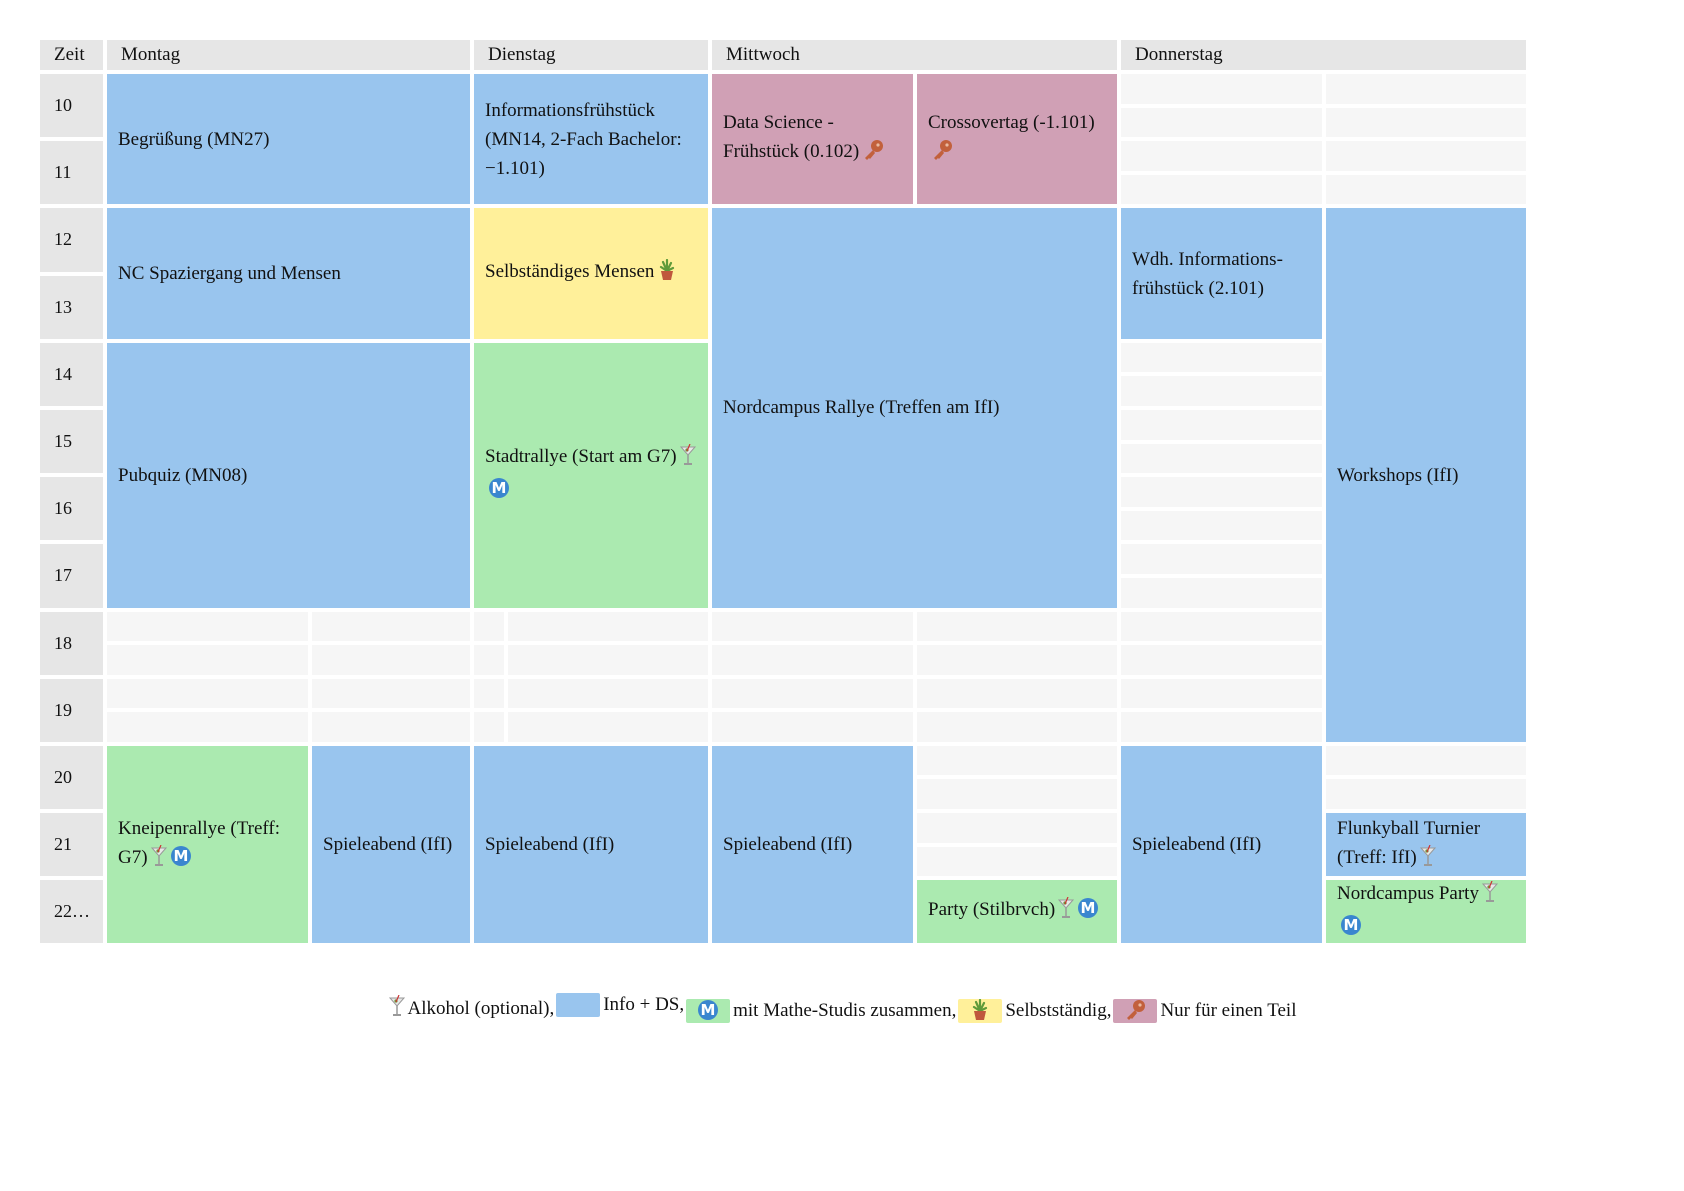 This screenshot has height=1191, width=1684. What do you see at coordinates (1426, 912) in the screenshot?
I see `event-mathe: Nordcampus Party M` at bounding box center [1426, 912].